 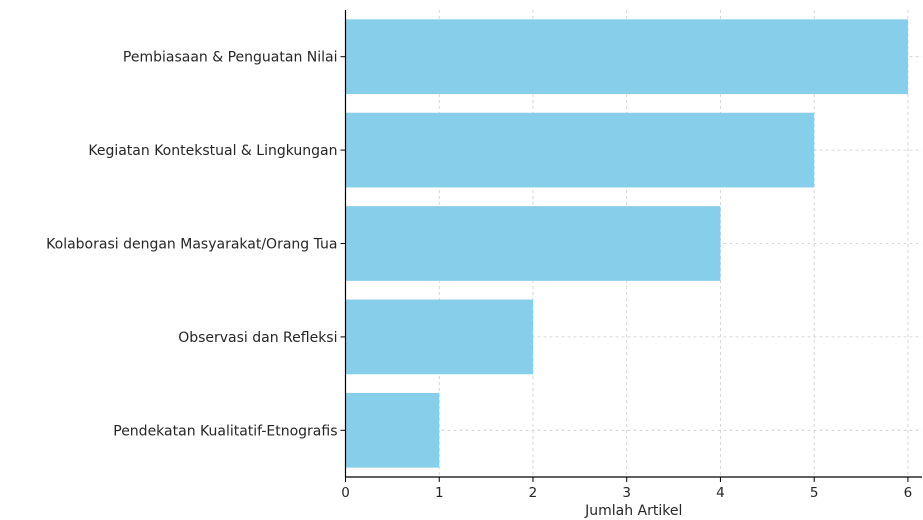 What do you see at coordinates (633, 511) in the screenshot?
I see `x-axis-title: Jumlah Artikel` at bounding box center [633, 511].